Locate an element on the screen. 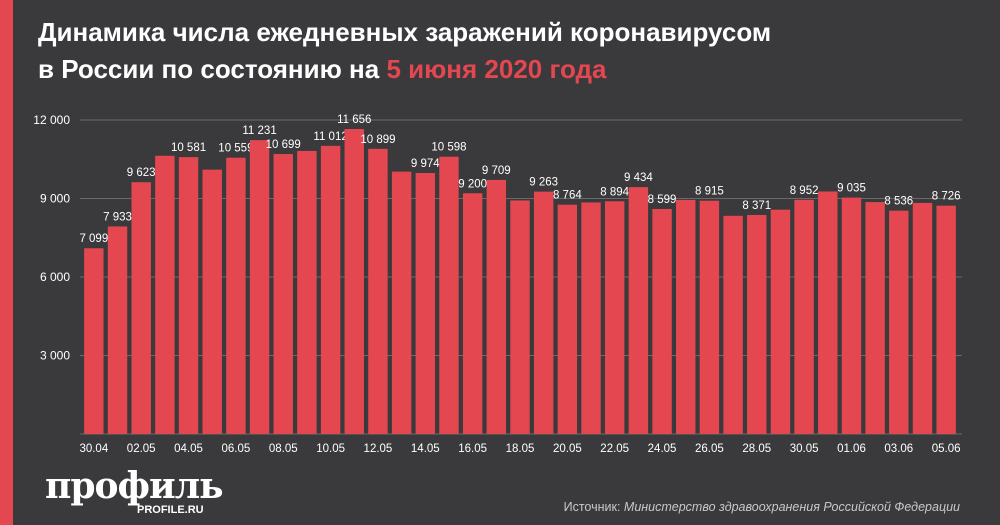 This screenshot has height=525, width=1000. x-tick-label: 26.05 is located at coordinates (709, 449).